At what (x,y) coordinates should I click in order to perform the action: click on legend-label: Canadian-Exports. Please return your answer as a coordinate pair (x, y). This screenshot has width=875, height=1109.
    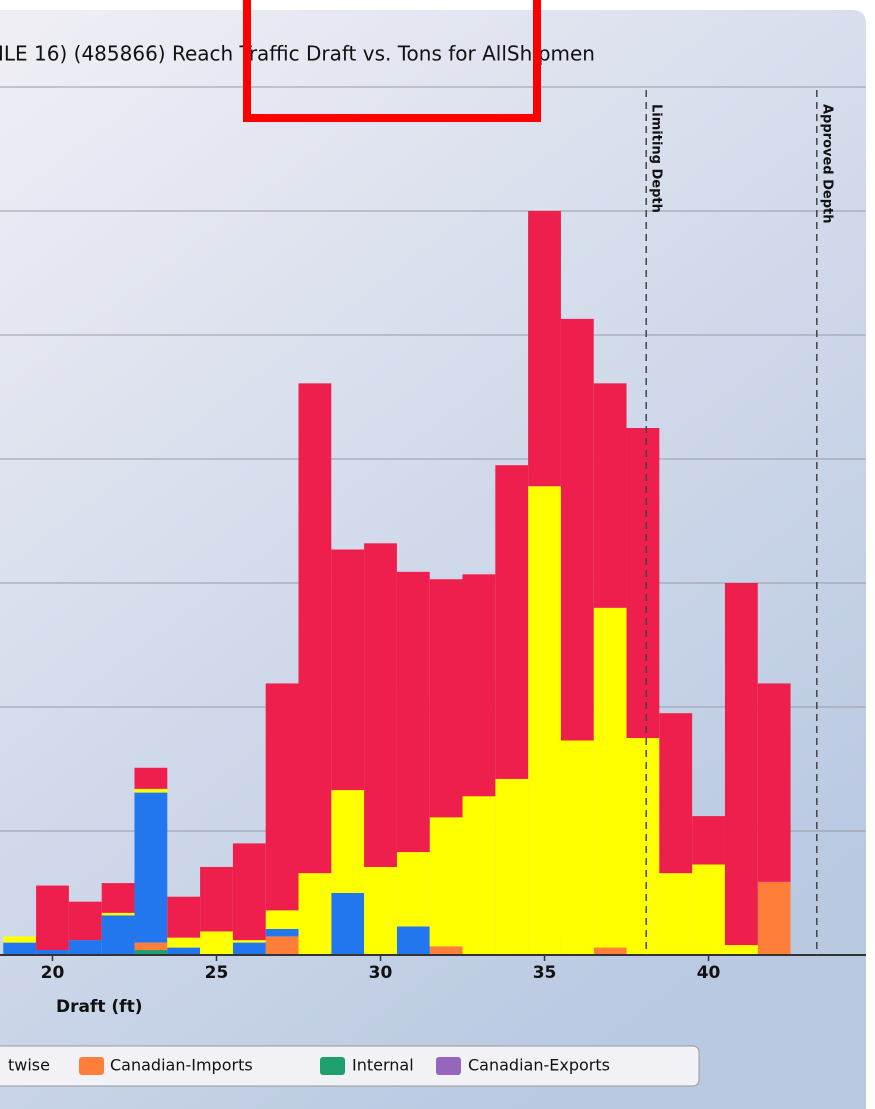
    Looking at the image, I should click on (539, 1065).